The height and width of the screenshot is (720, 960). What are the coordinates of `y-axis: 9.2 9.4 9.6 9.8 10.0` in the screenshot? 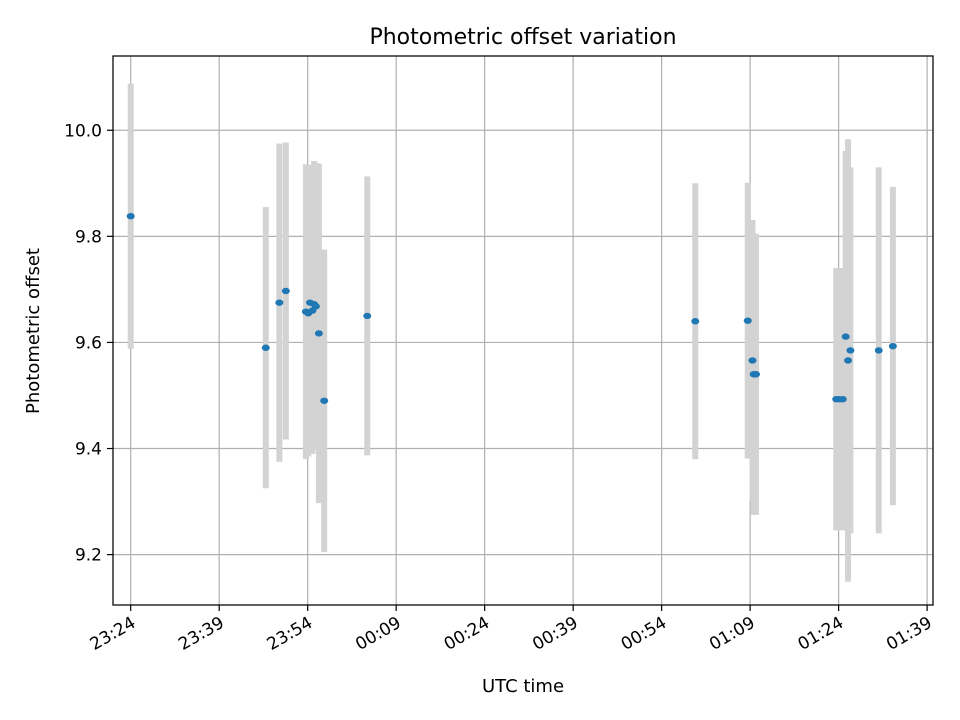 It's located at (88, 343).